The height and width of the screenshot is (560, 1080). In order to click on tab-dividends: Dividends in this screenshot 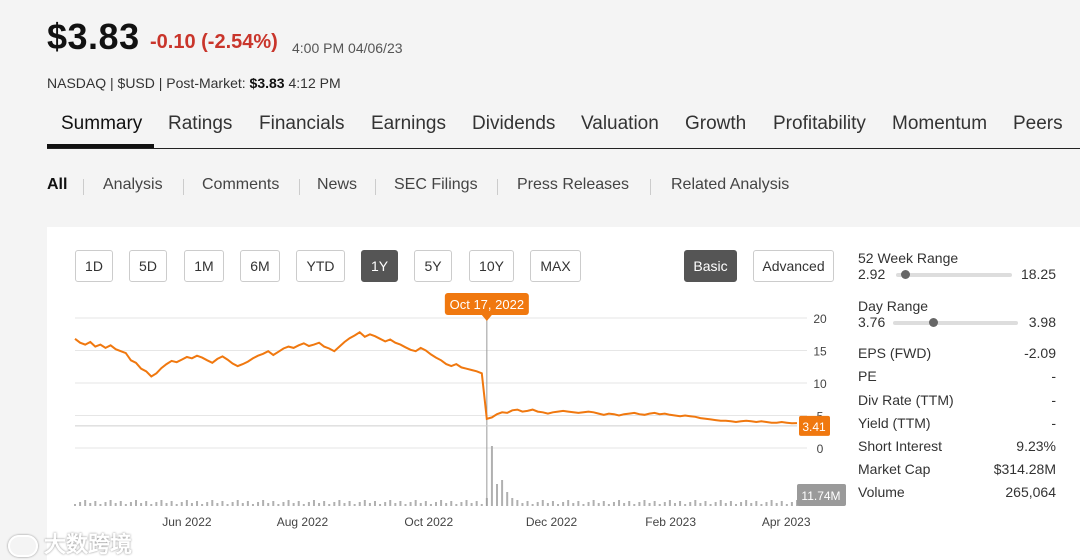, I will do `click(514, 123)`.